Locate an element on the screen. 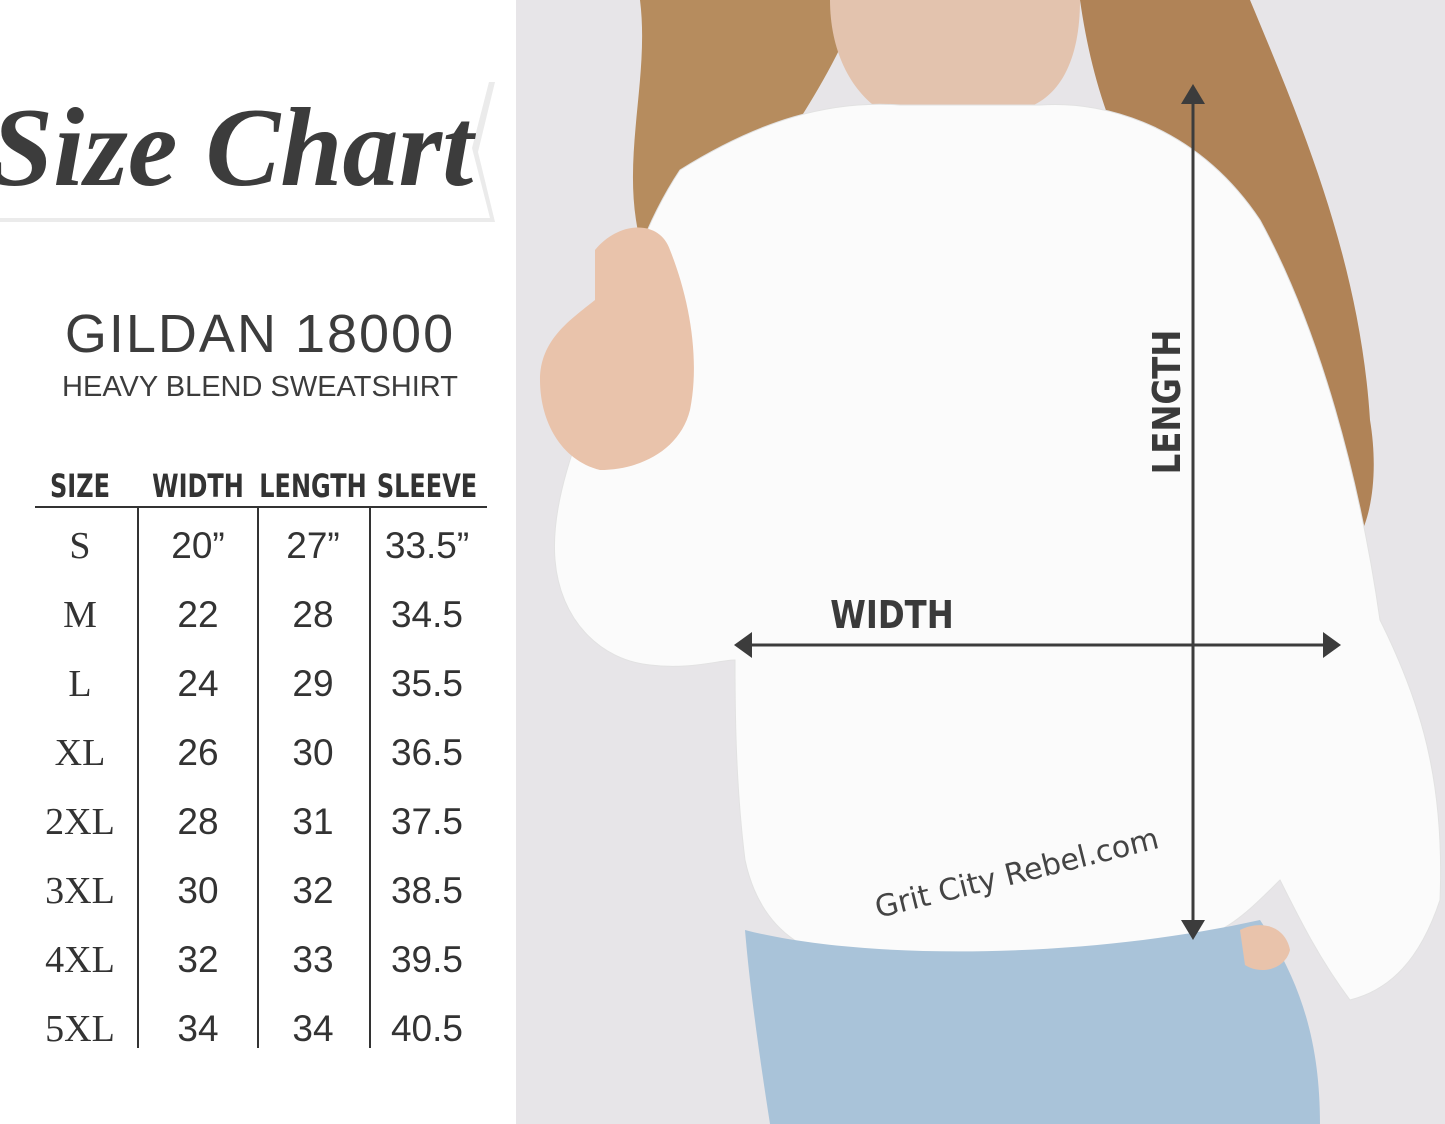 This screenshot has height=1124, width=1445. width-label: WIDTH is located at coordinates (891, 616).